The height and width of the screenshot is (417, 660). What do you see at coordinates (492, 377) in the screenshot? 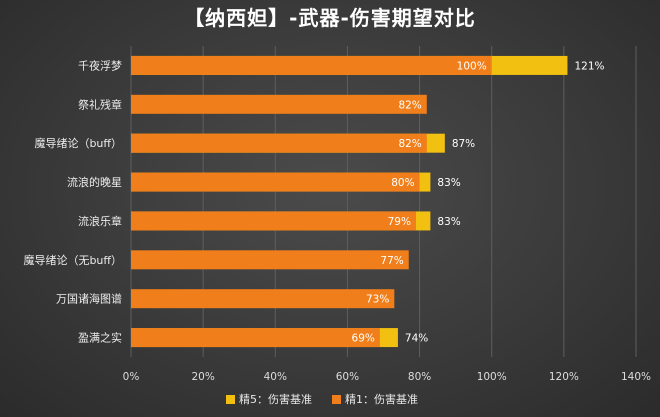
I see `x-tick-label: 100%` at bounding box center [492, 377].